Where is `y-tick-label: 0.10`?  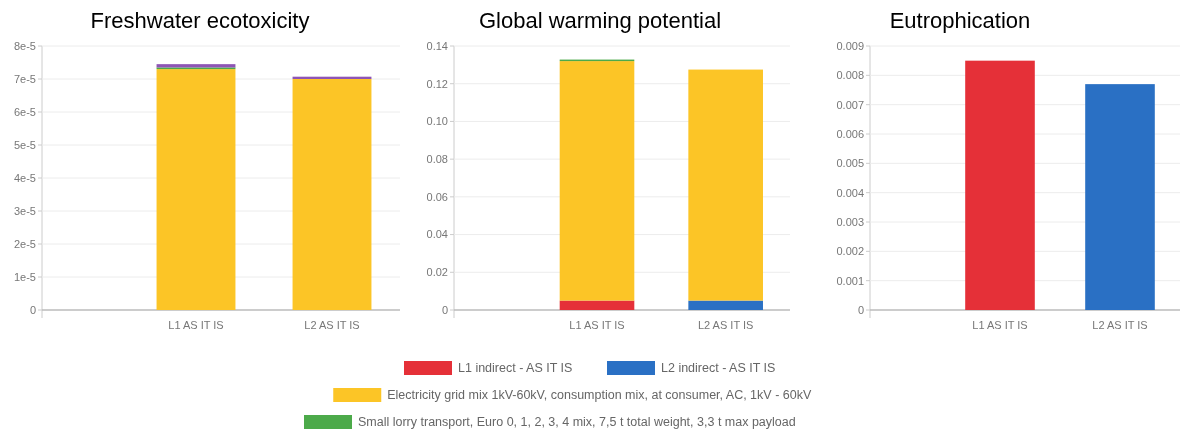 y-tick-label: 0.10 is located at coordinates (437, 121).